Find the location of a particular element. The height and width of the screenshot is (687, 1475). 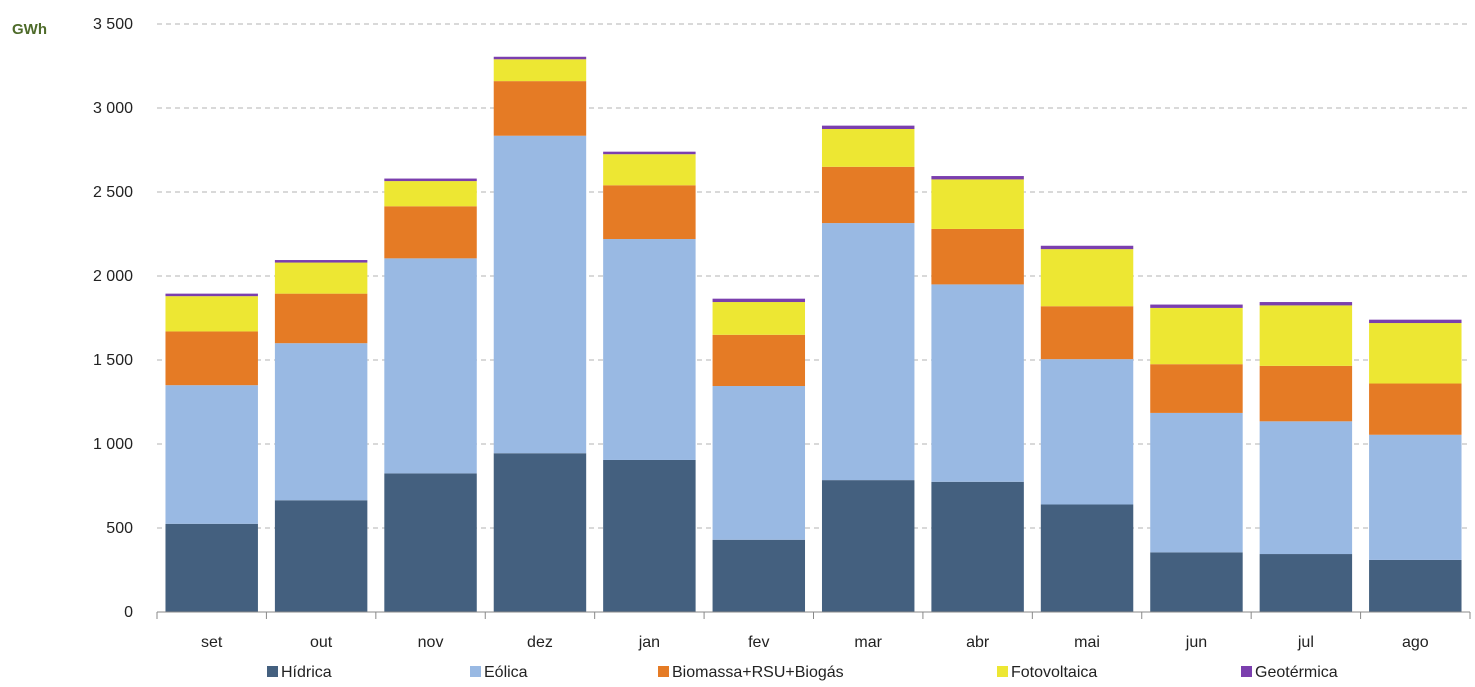

y-tick-label: 1 000 is located at coordinates (113, 444).